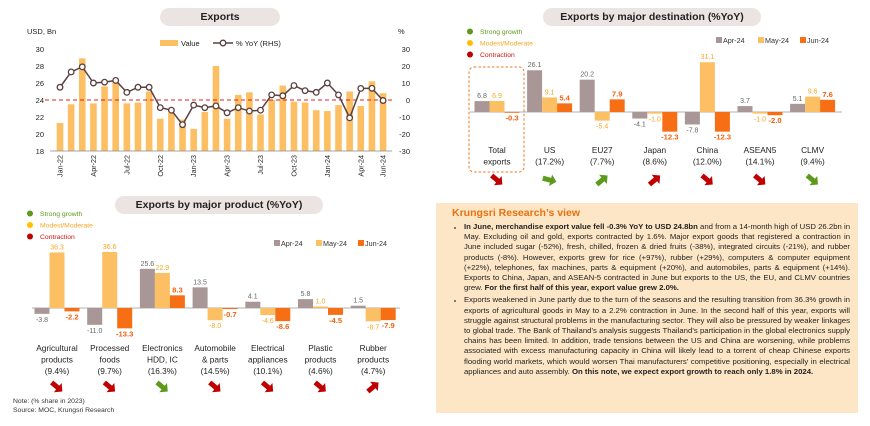 The image size is (870, 426). Describe the element at coordinates (177, 289) in the screenshot. I see `data-label: 8.3` at that location.